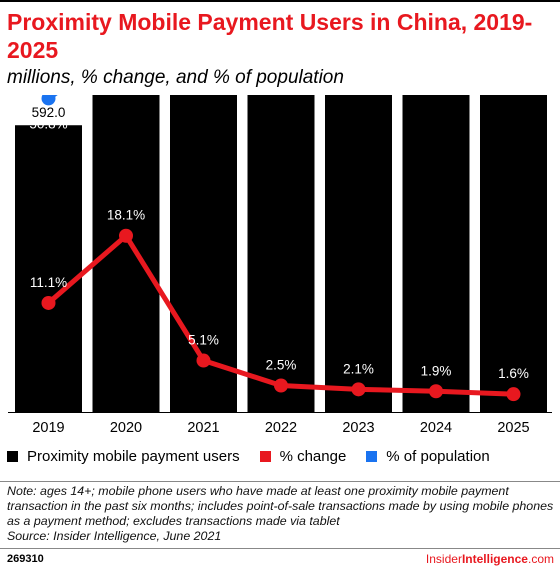  What do you see at coordinates (203, 428) in the screenshot?
I see `x-tick-label-2021: 2021` at bounding box center [203, 428].